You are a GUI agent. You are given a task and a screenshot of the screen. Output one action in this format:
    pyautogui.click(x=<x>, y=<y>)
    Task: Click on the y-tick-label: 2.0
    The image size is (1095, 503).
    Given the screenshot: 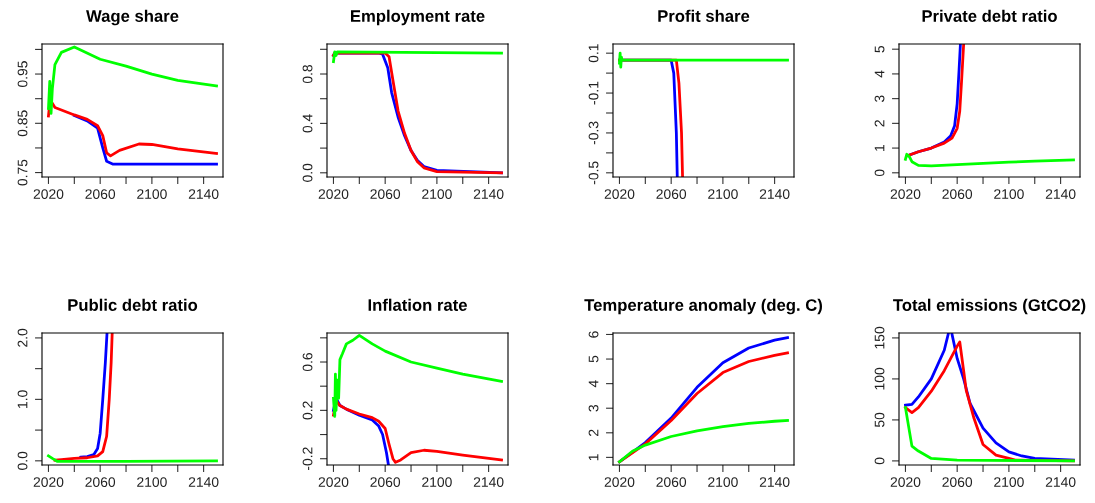 What is the action you would take?
    pyautogui.click(x=22, y=337)
    